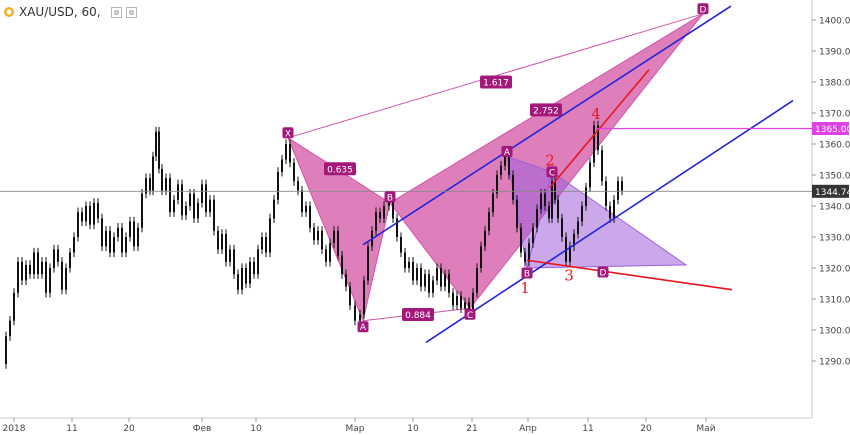  Describe the element at coordinates (70, 12) in the screenshot. I see `chart-header: XAU/USD, 60,` at that location.